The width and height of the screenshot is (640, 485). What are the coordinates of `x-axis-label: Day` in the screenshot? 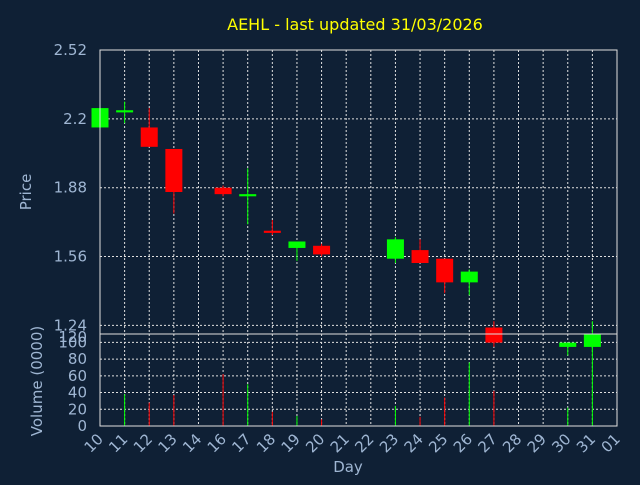 It's located at (348, 467).